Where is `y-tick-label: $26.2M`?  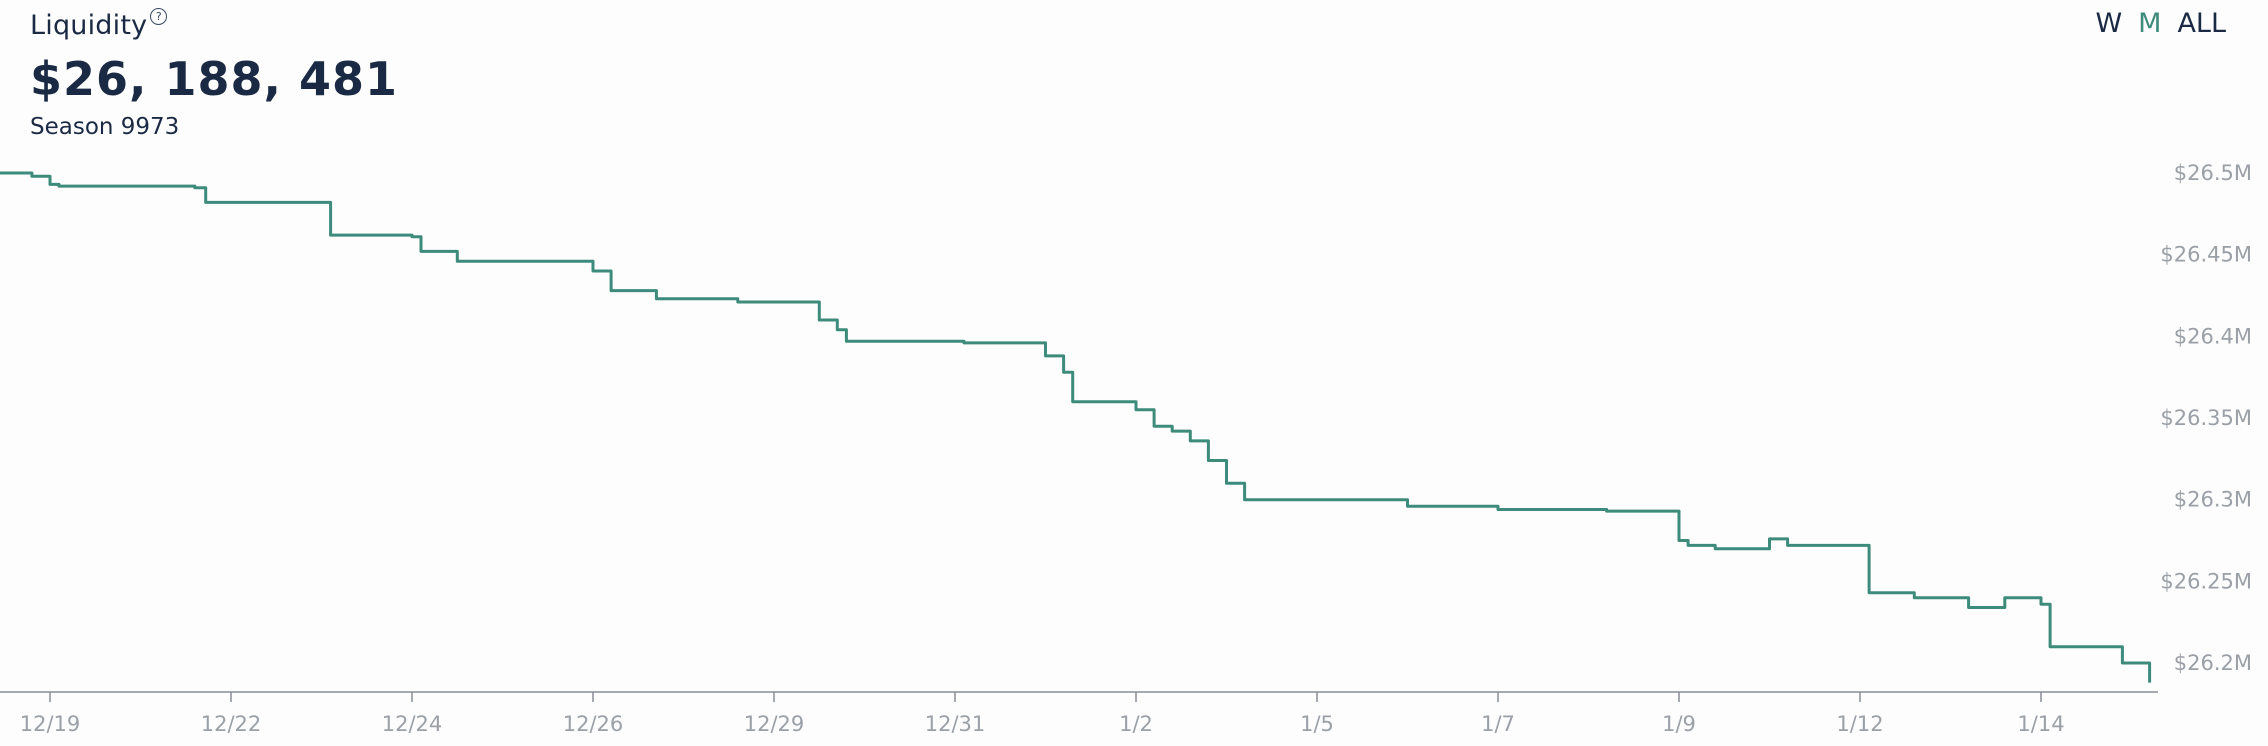 y-tick-label: $26.2M is located at coordinates (2213, 663).